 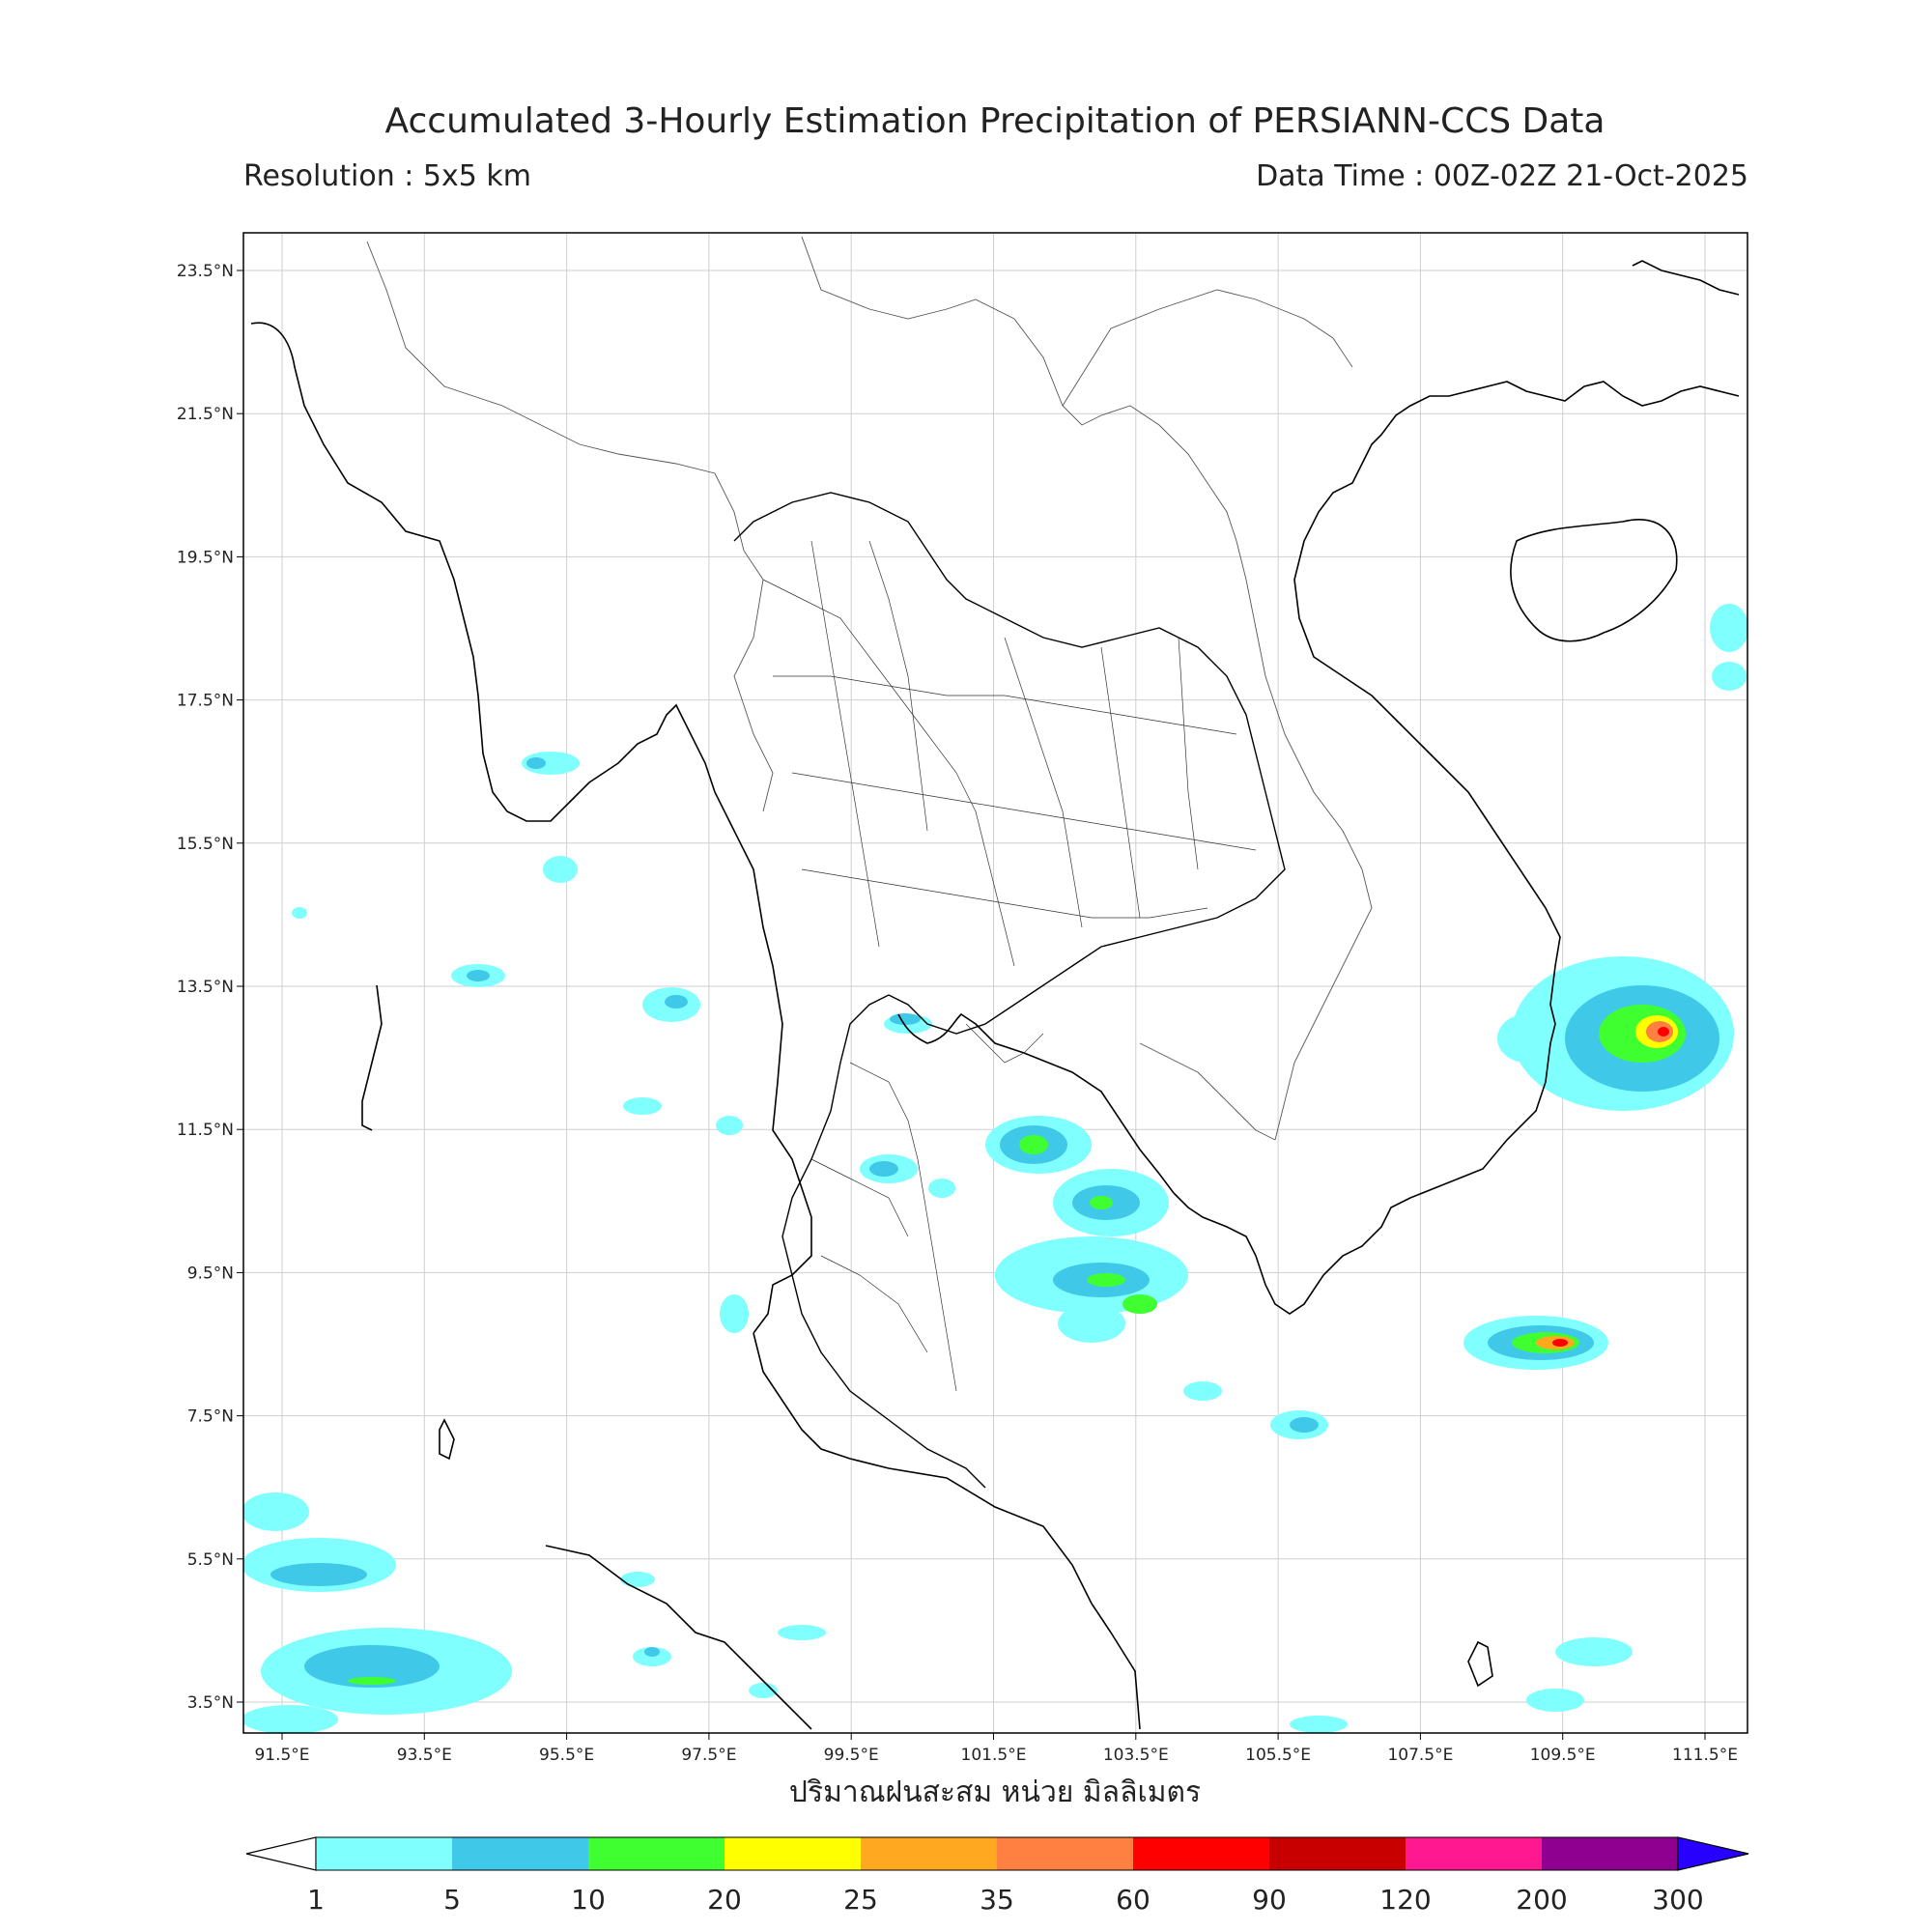 I want to click on coastline-malaya, so click(x=947, y=1531).